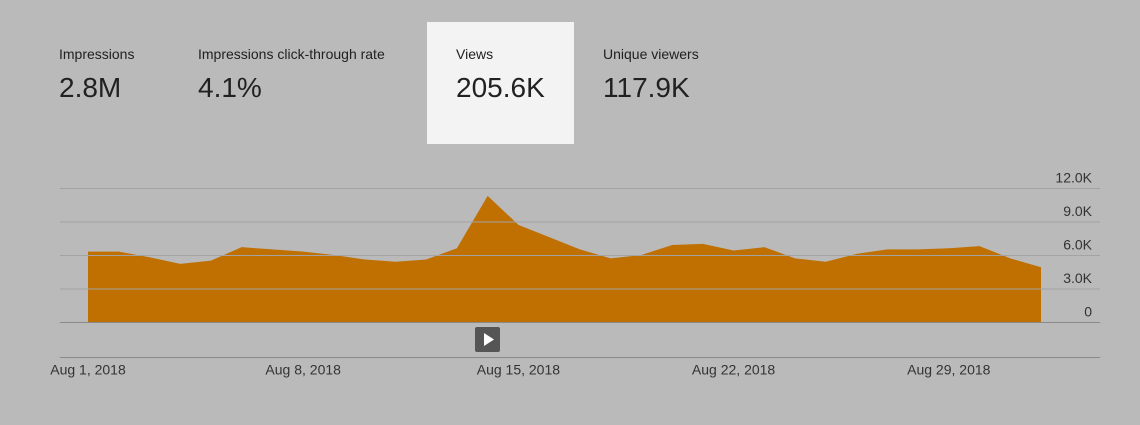 This screenshot has width=1140, height=425. I want to click on play-button, so click(487, 339).